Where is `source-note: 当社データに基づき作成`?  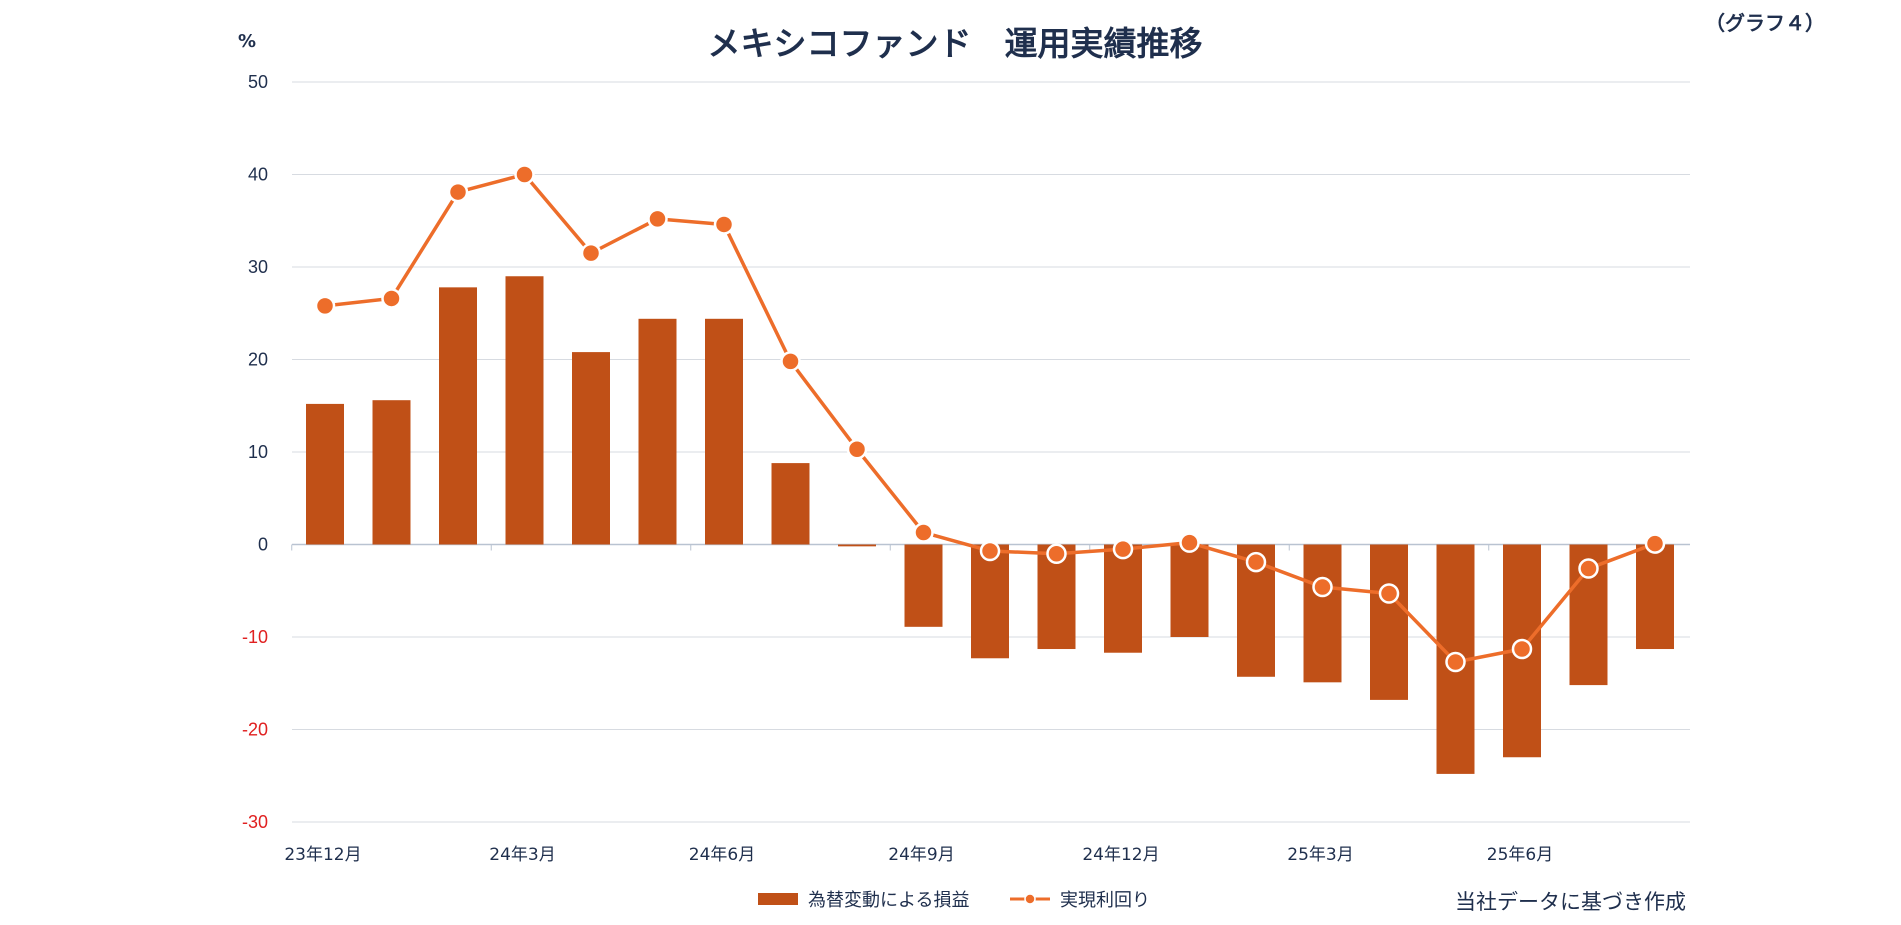 source-note: 当社データに基づき作成 is located at coordinates (1570, 902).